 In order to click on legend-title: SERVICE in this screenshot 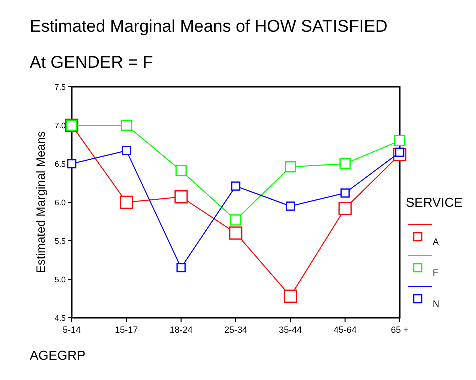, I will do `click(435, 202)`.